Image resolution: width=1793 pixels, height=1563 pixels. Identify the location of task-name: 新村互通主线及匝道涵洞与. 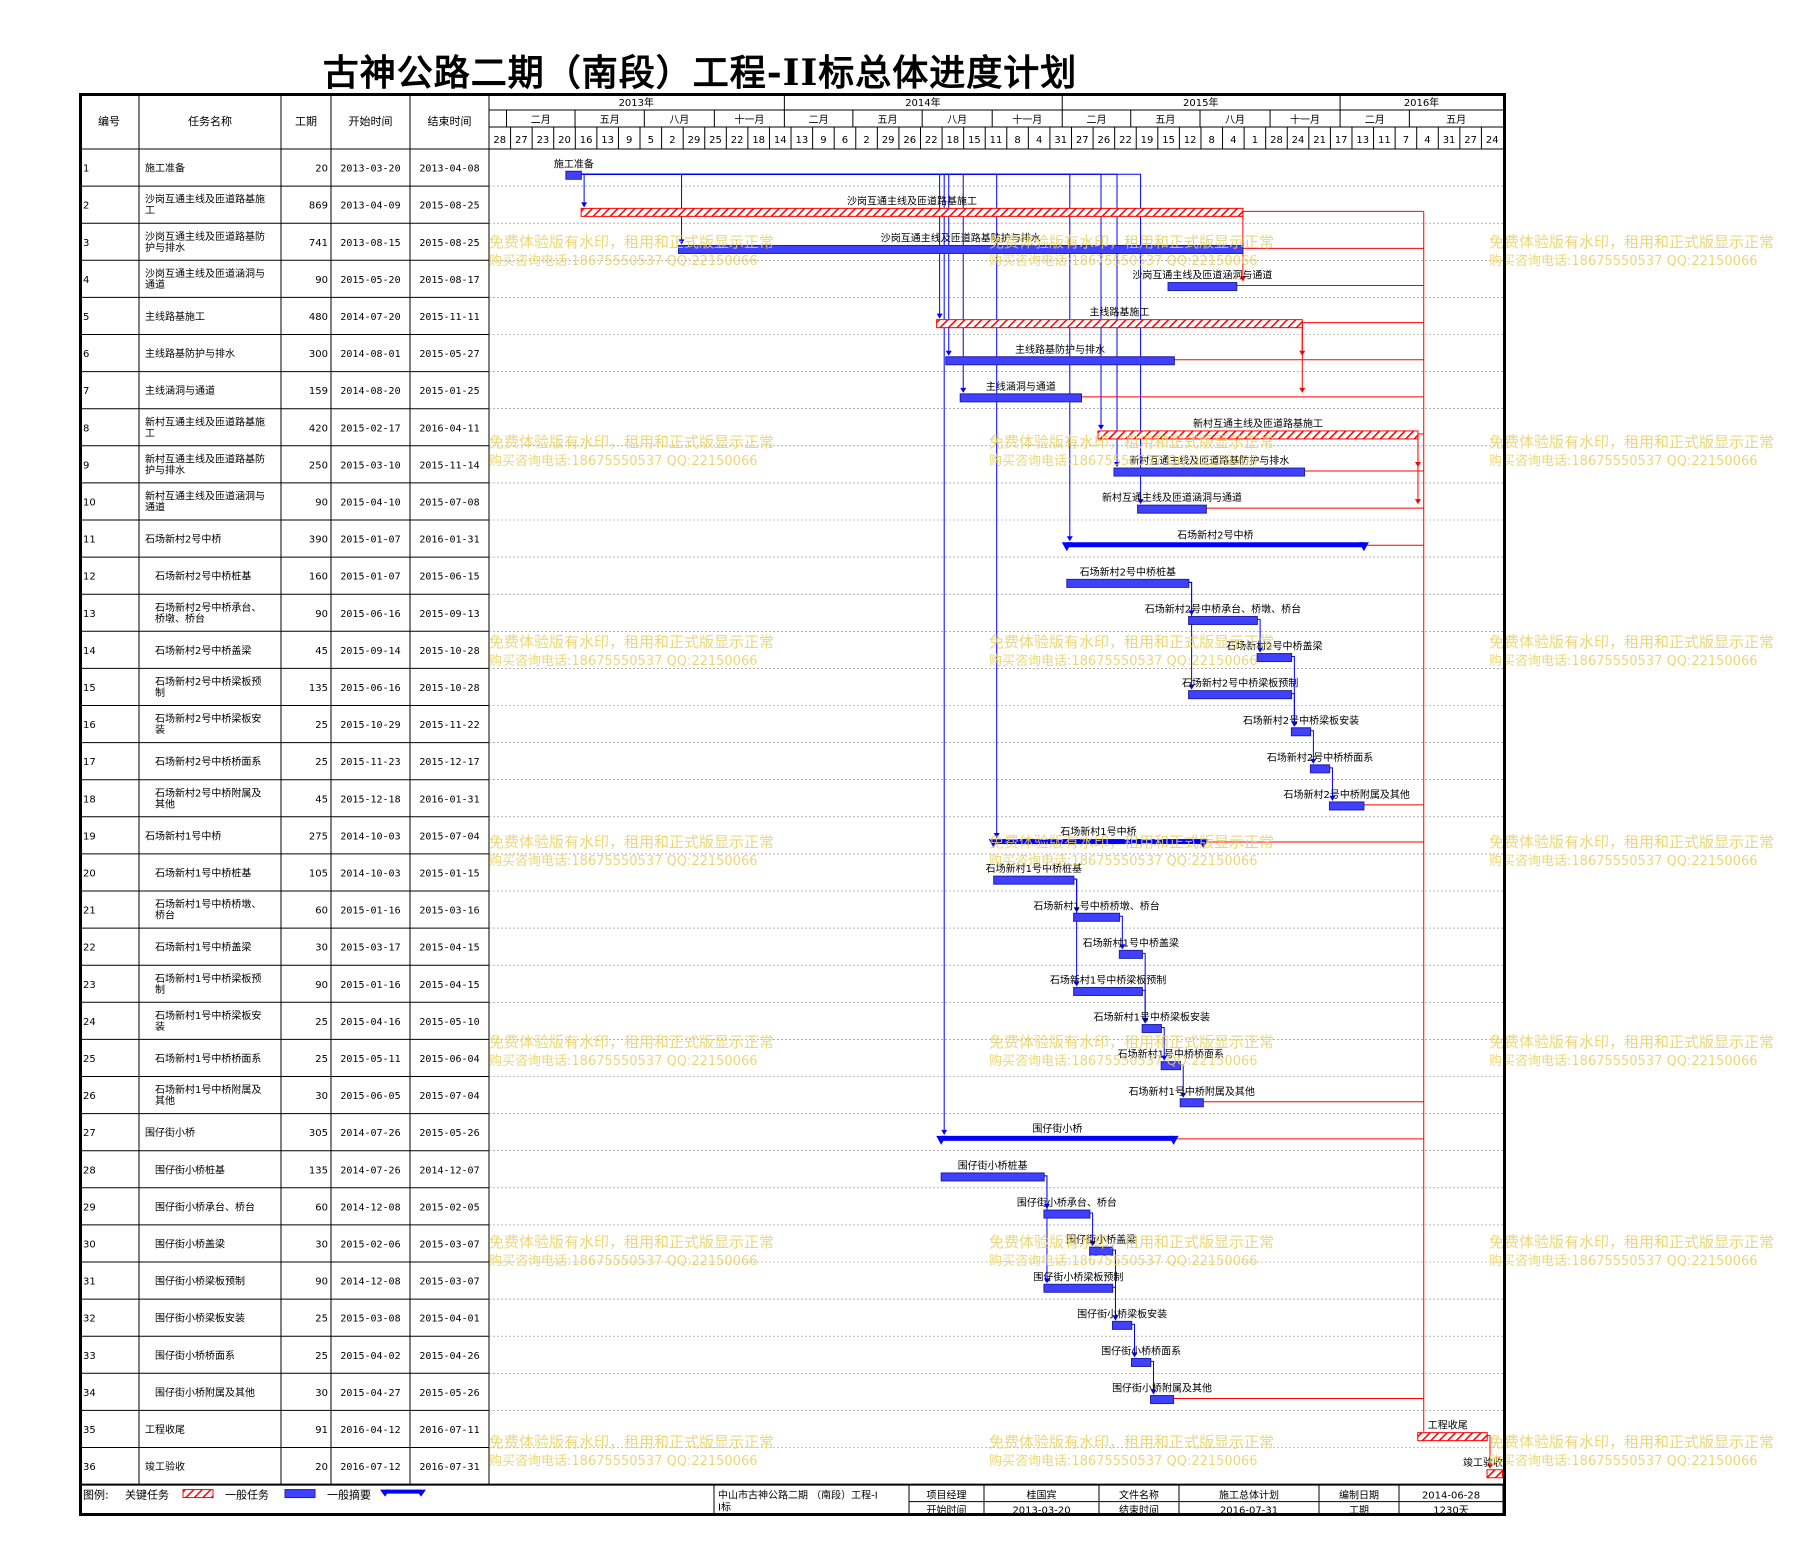
(205, 495).